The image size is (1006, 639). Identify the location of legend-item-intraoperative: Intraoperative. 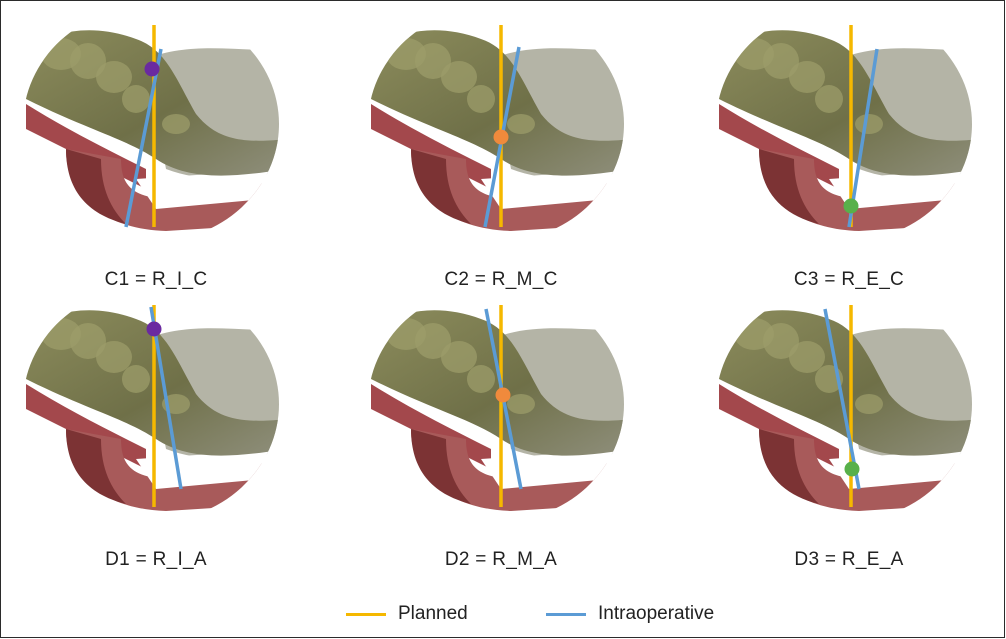
(630, 614).